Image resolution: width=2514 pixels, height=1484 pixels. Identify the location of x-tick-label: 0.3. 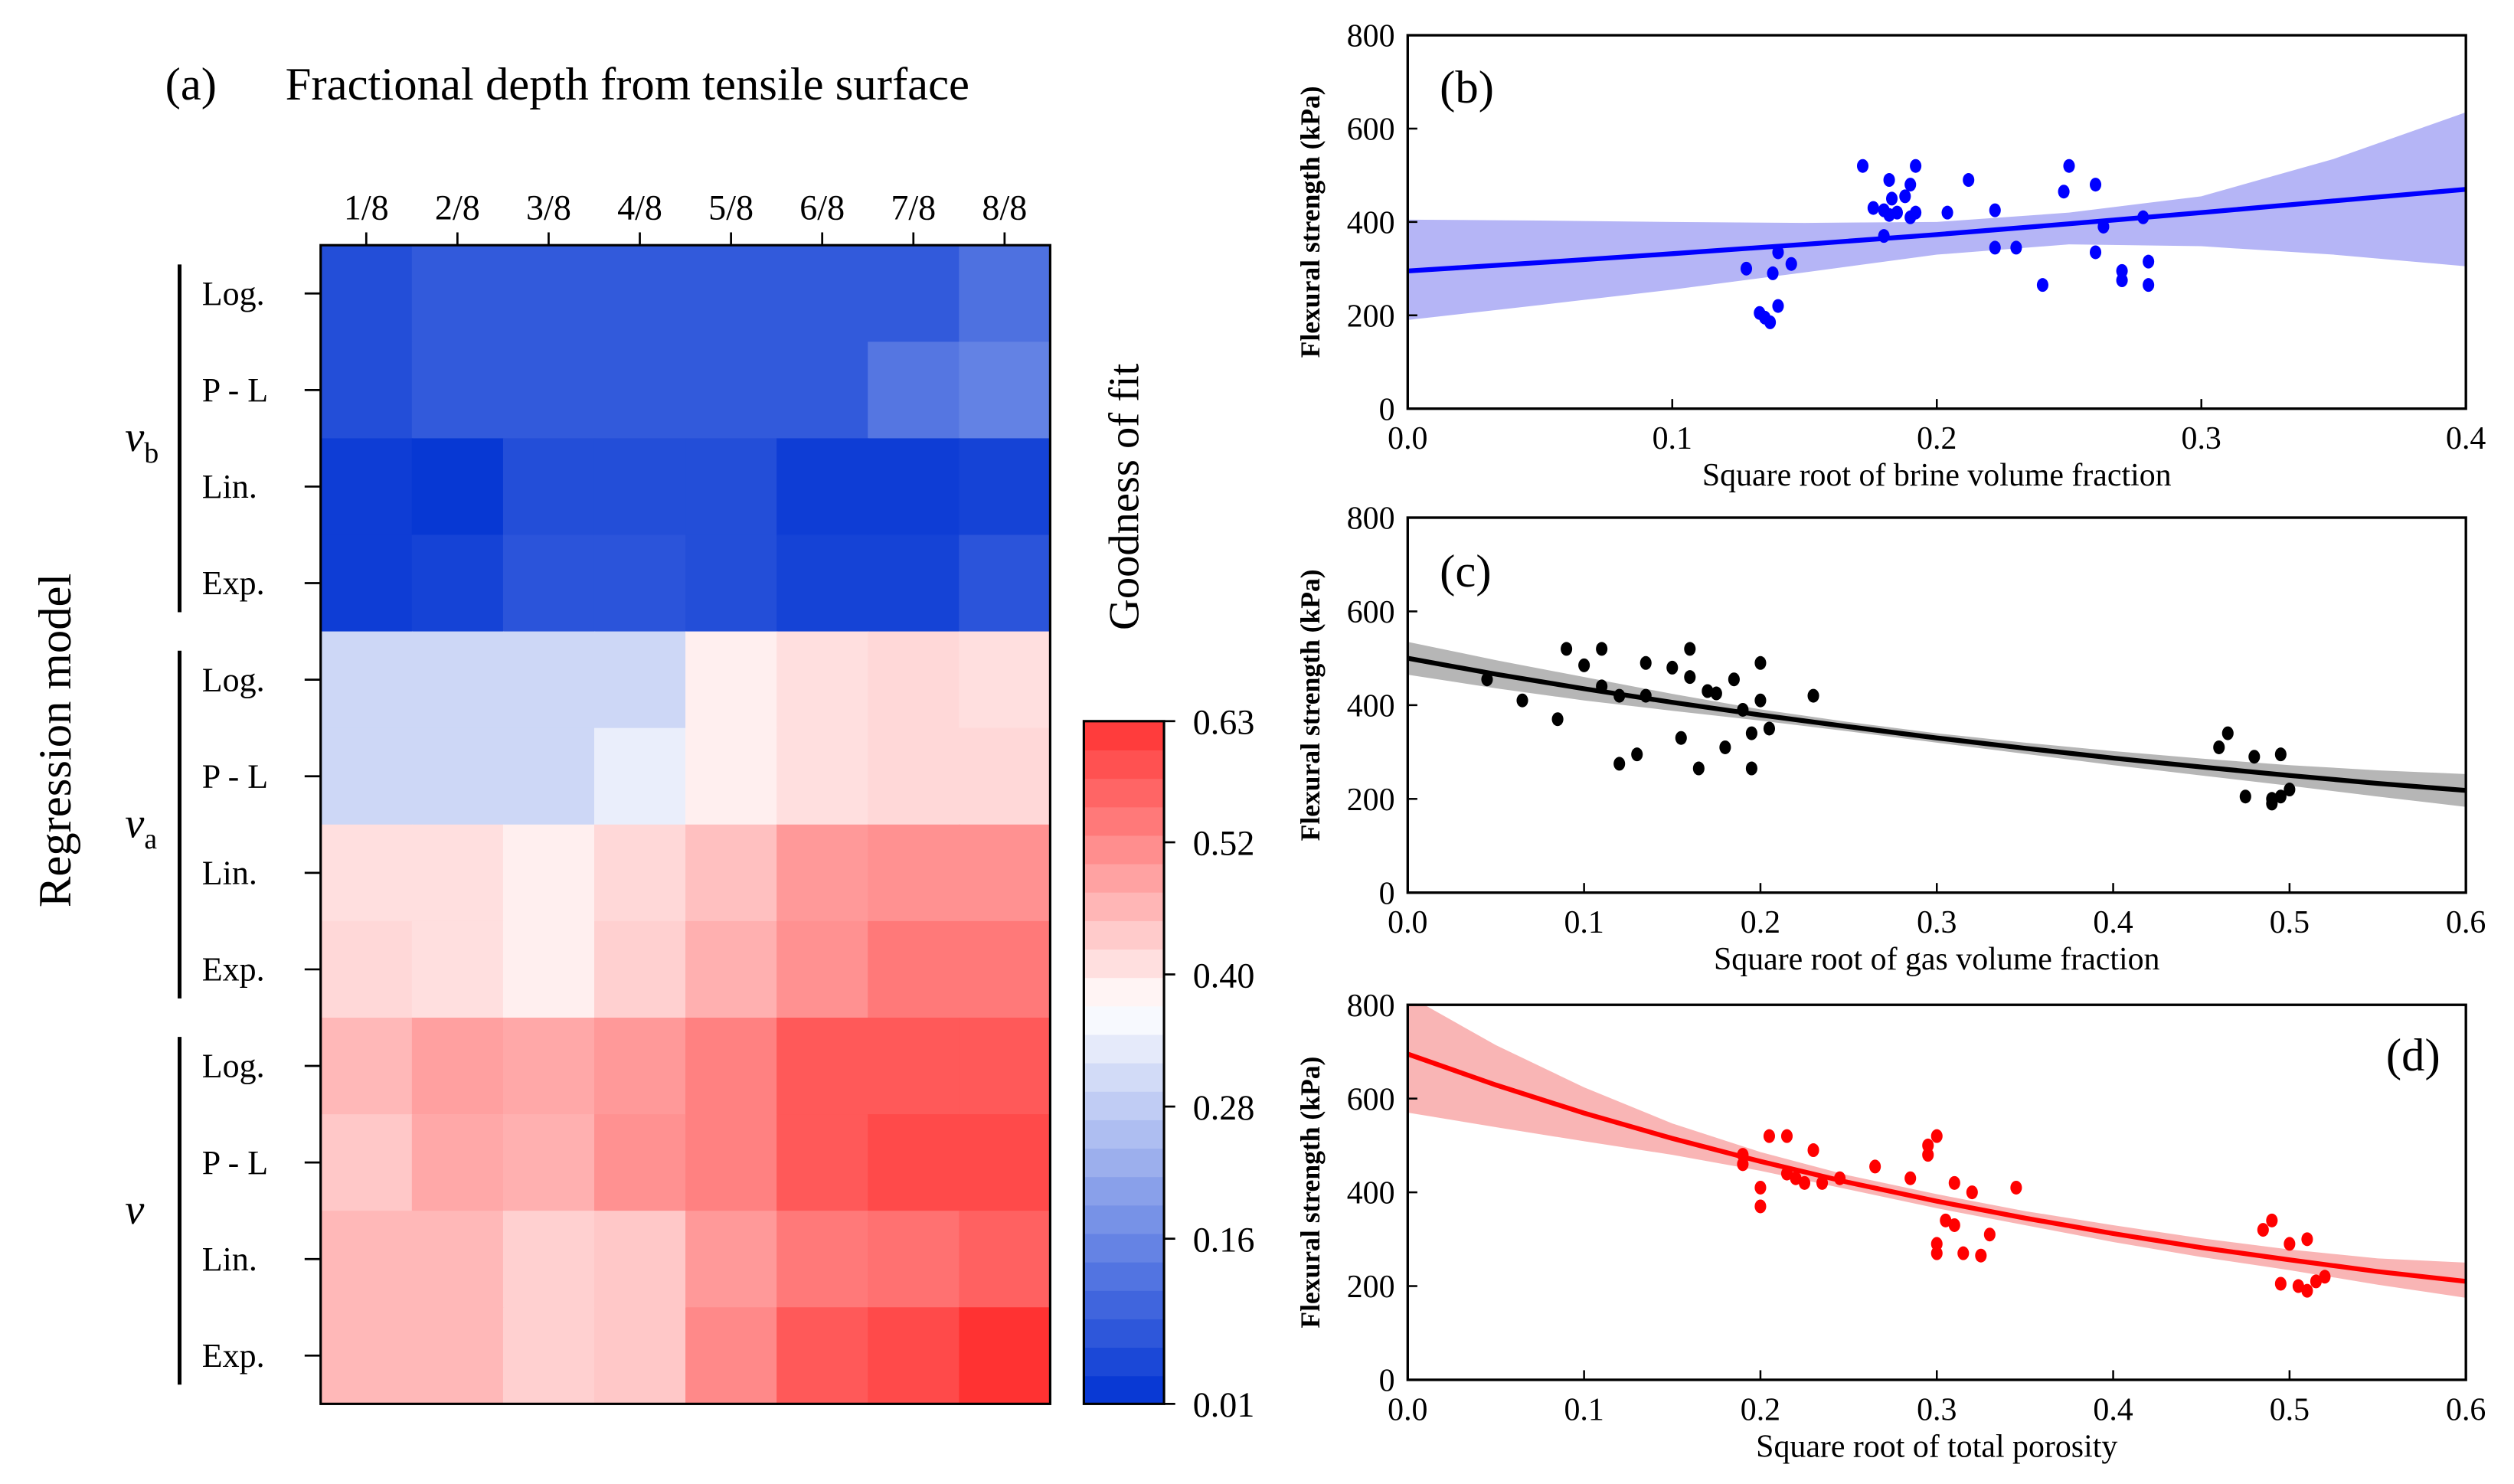
(1937, 922).